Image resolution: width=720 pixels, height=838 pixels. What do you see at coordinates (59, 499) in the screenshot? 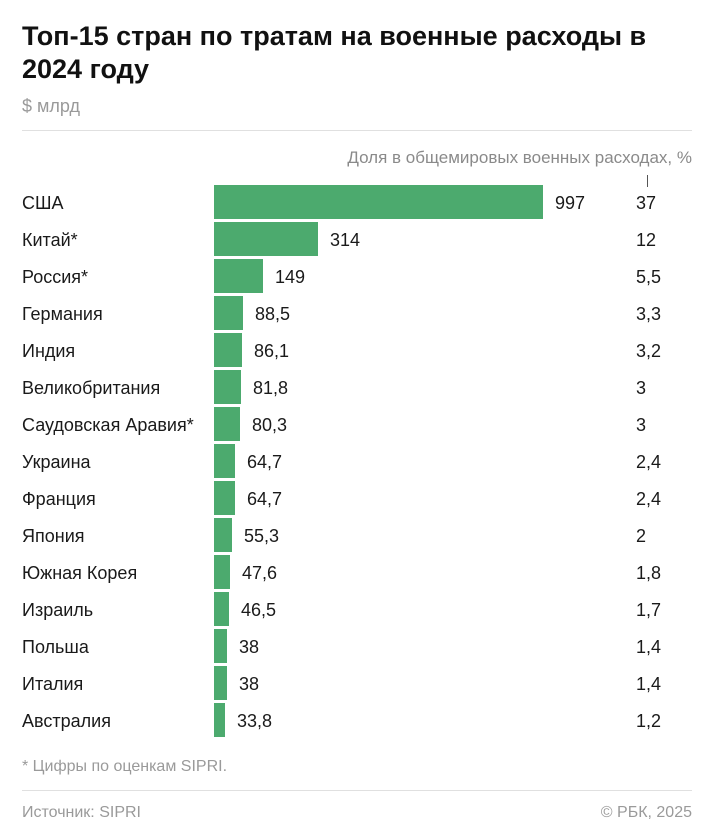
I see `country-label: Франция` at bounding box center [59, 499].